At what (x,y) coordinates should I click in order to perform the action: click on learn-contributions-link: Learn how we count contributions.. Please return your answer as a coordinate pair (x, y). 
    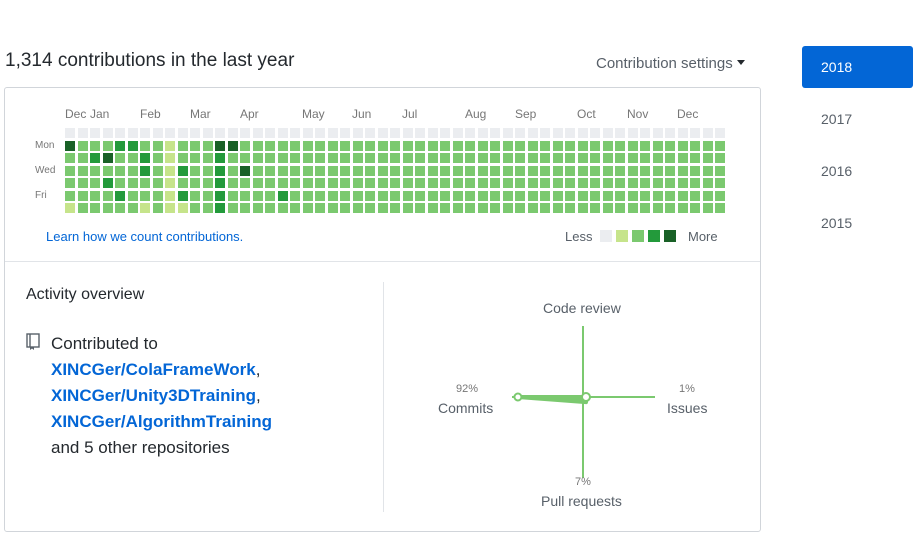
    Looking at the image, I should click on (145, 236).